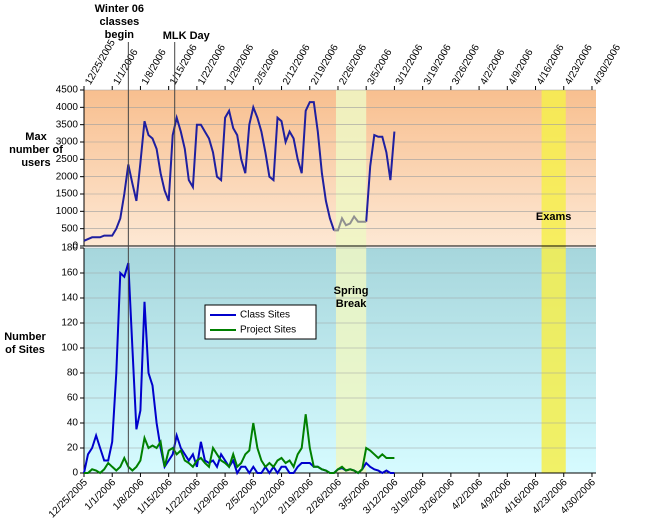  I want to click on y-tick-label: 100, so click(69, 348).